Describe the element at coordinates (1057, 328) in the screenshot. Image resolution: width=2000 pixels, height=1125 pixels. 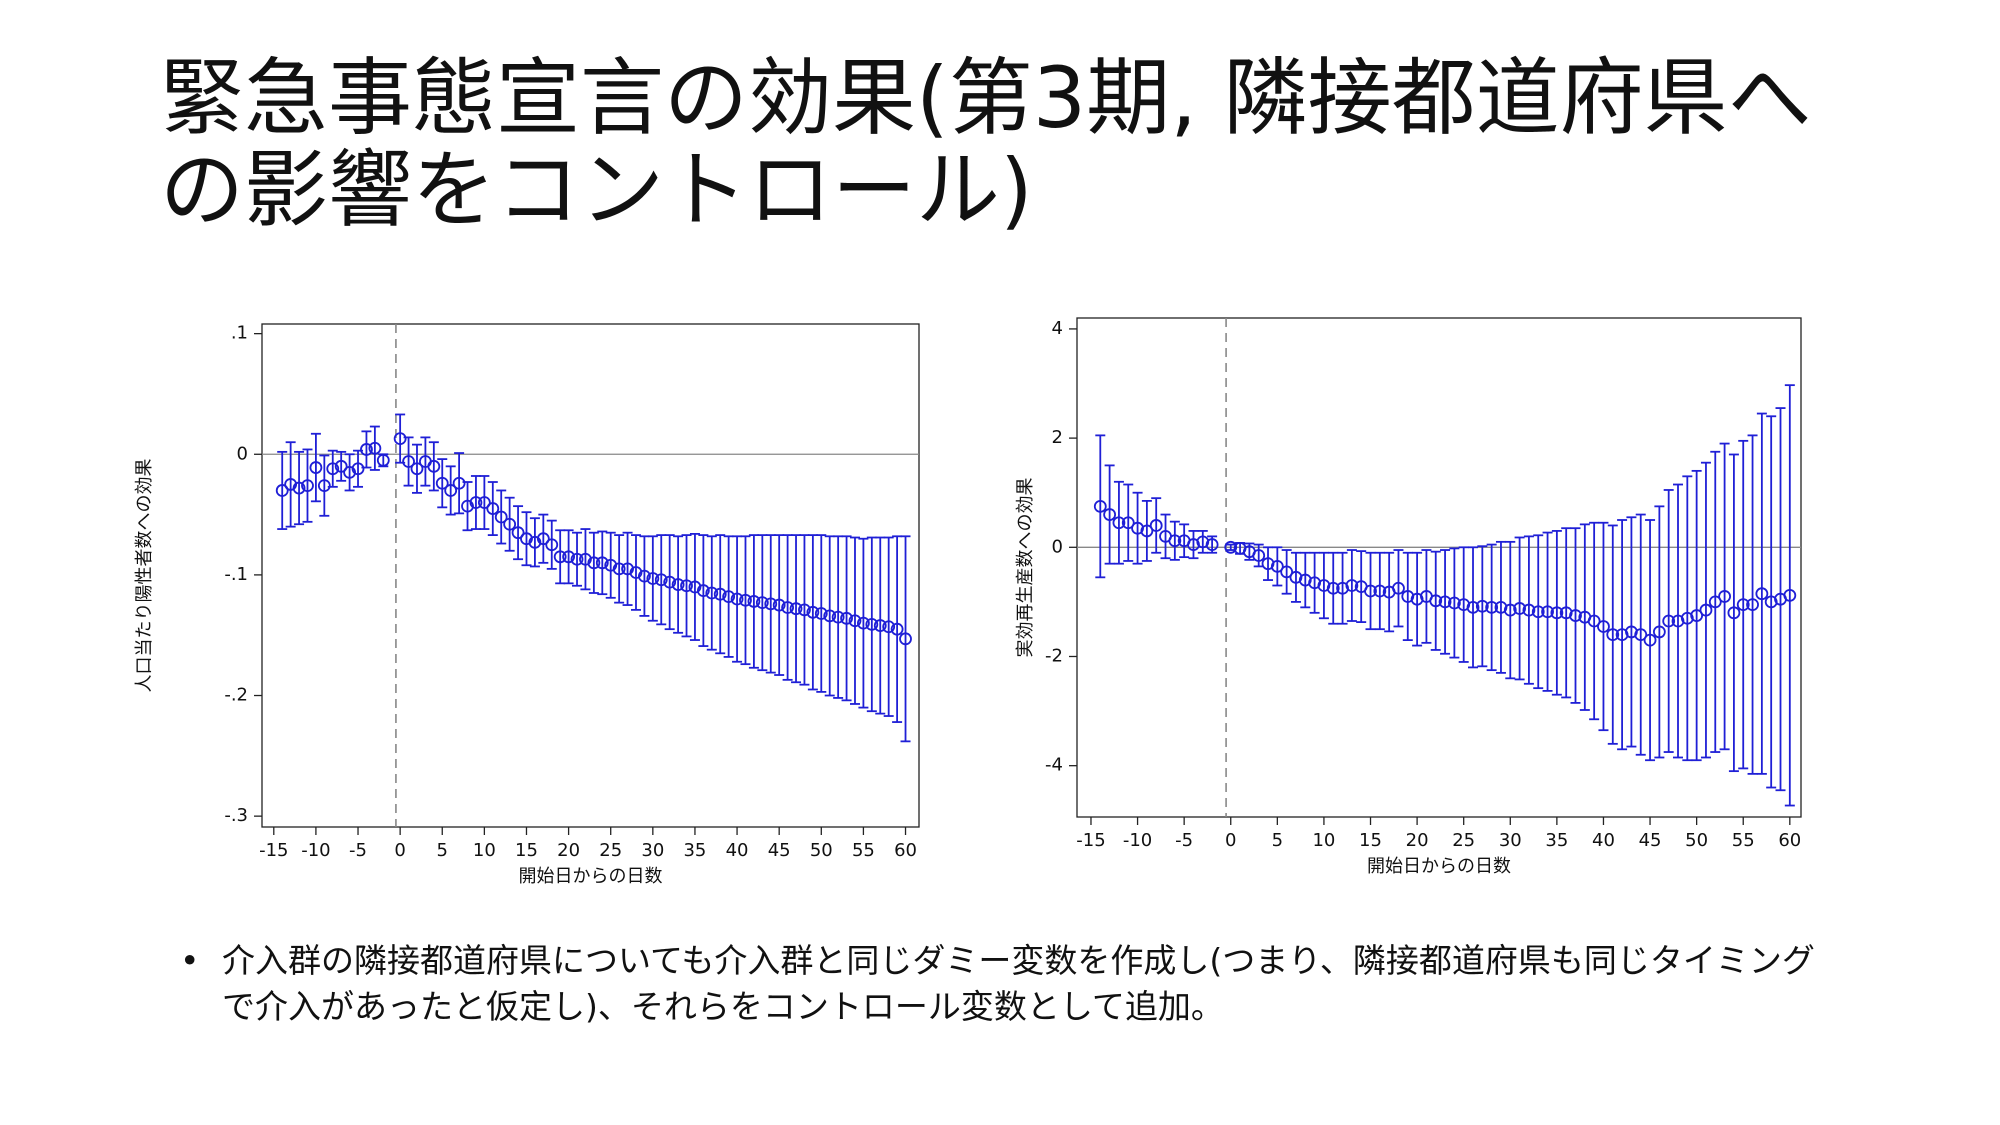
I see `y-tick-label: 4` at that location.